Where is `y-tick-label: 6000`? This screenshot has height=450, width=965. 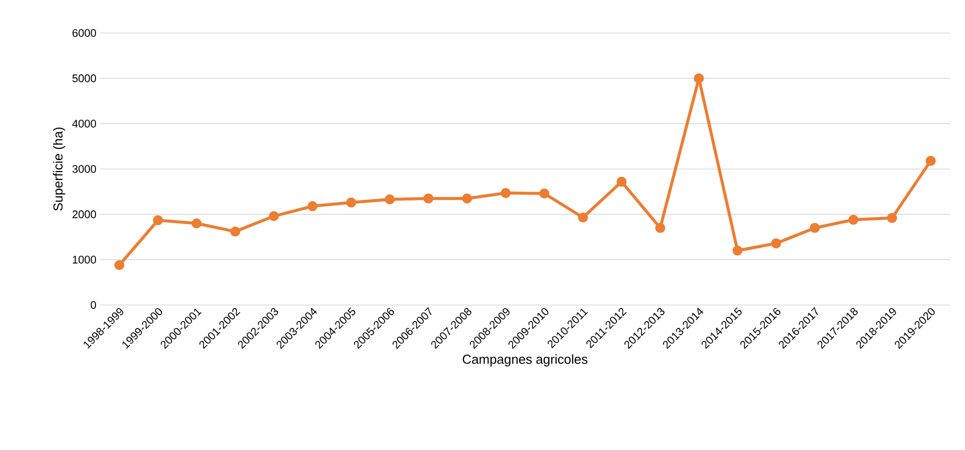 y-tick-label: 6000 is located at coordinates (84, 33).